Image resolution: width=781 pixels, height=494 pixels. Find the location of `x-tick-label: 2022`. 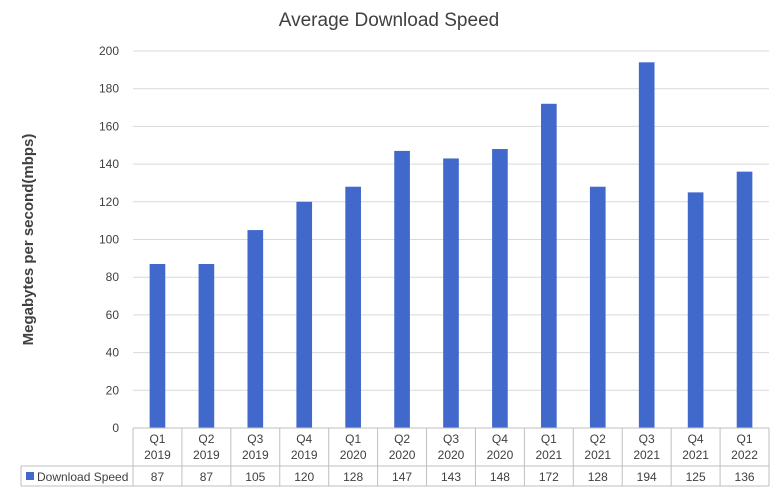

x-tick-label: 2022 is located at coordinates (744, 455).